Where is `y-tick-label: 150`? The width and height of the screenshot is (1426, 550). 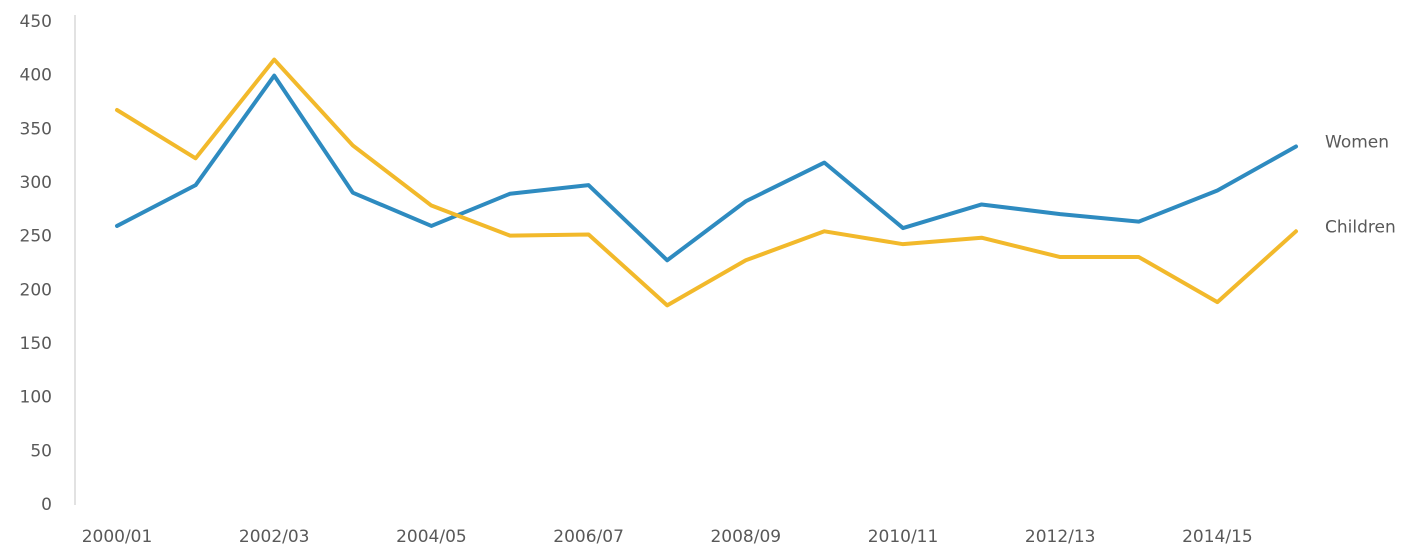 y-tick-label: 150 is located at coordinates (36, 344).